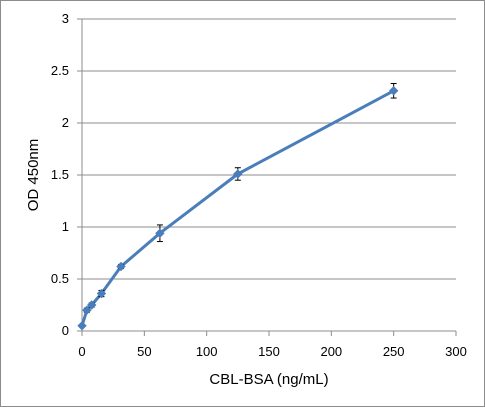 The width and height of the screenshot is (485, 408). What do you see at coordinates (144, 351) in the screenshot?
I see `x-tick-label: 50` at bounding box center [144, 351].